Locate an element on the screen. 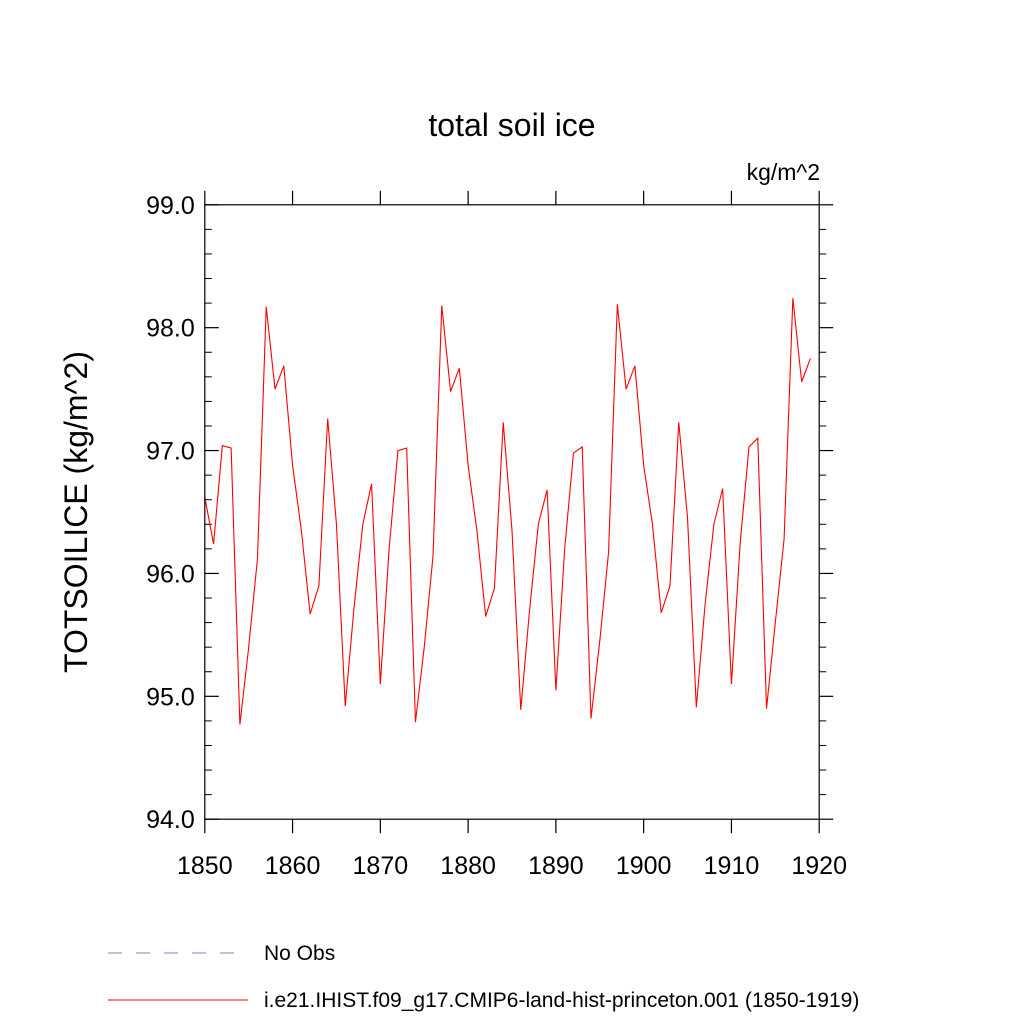  y-tick-labels: 94.0 95.0 96.0 97.0 98.0 99.0 is located at coordinates (170, 513).